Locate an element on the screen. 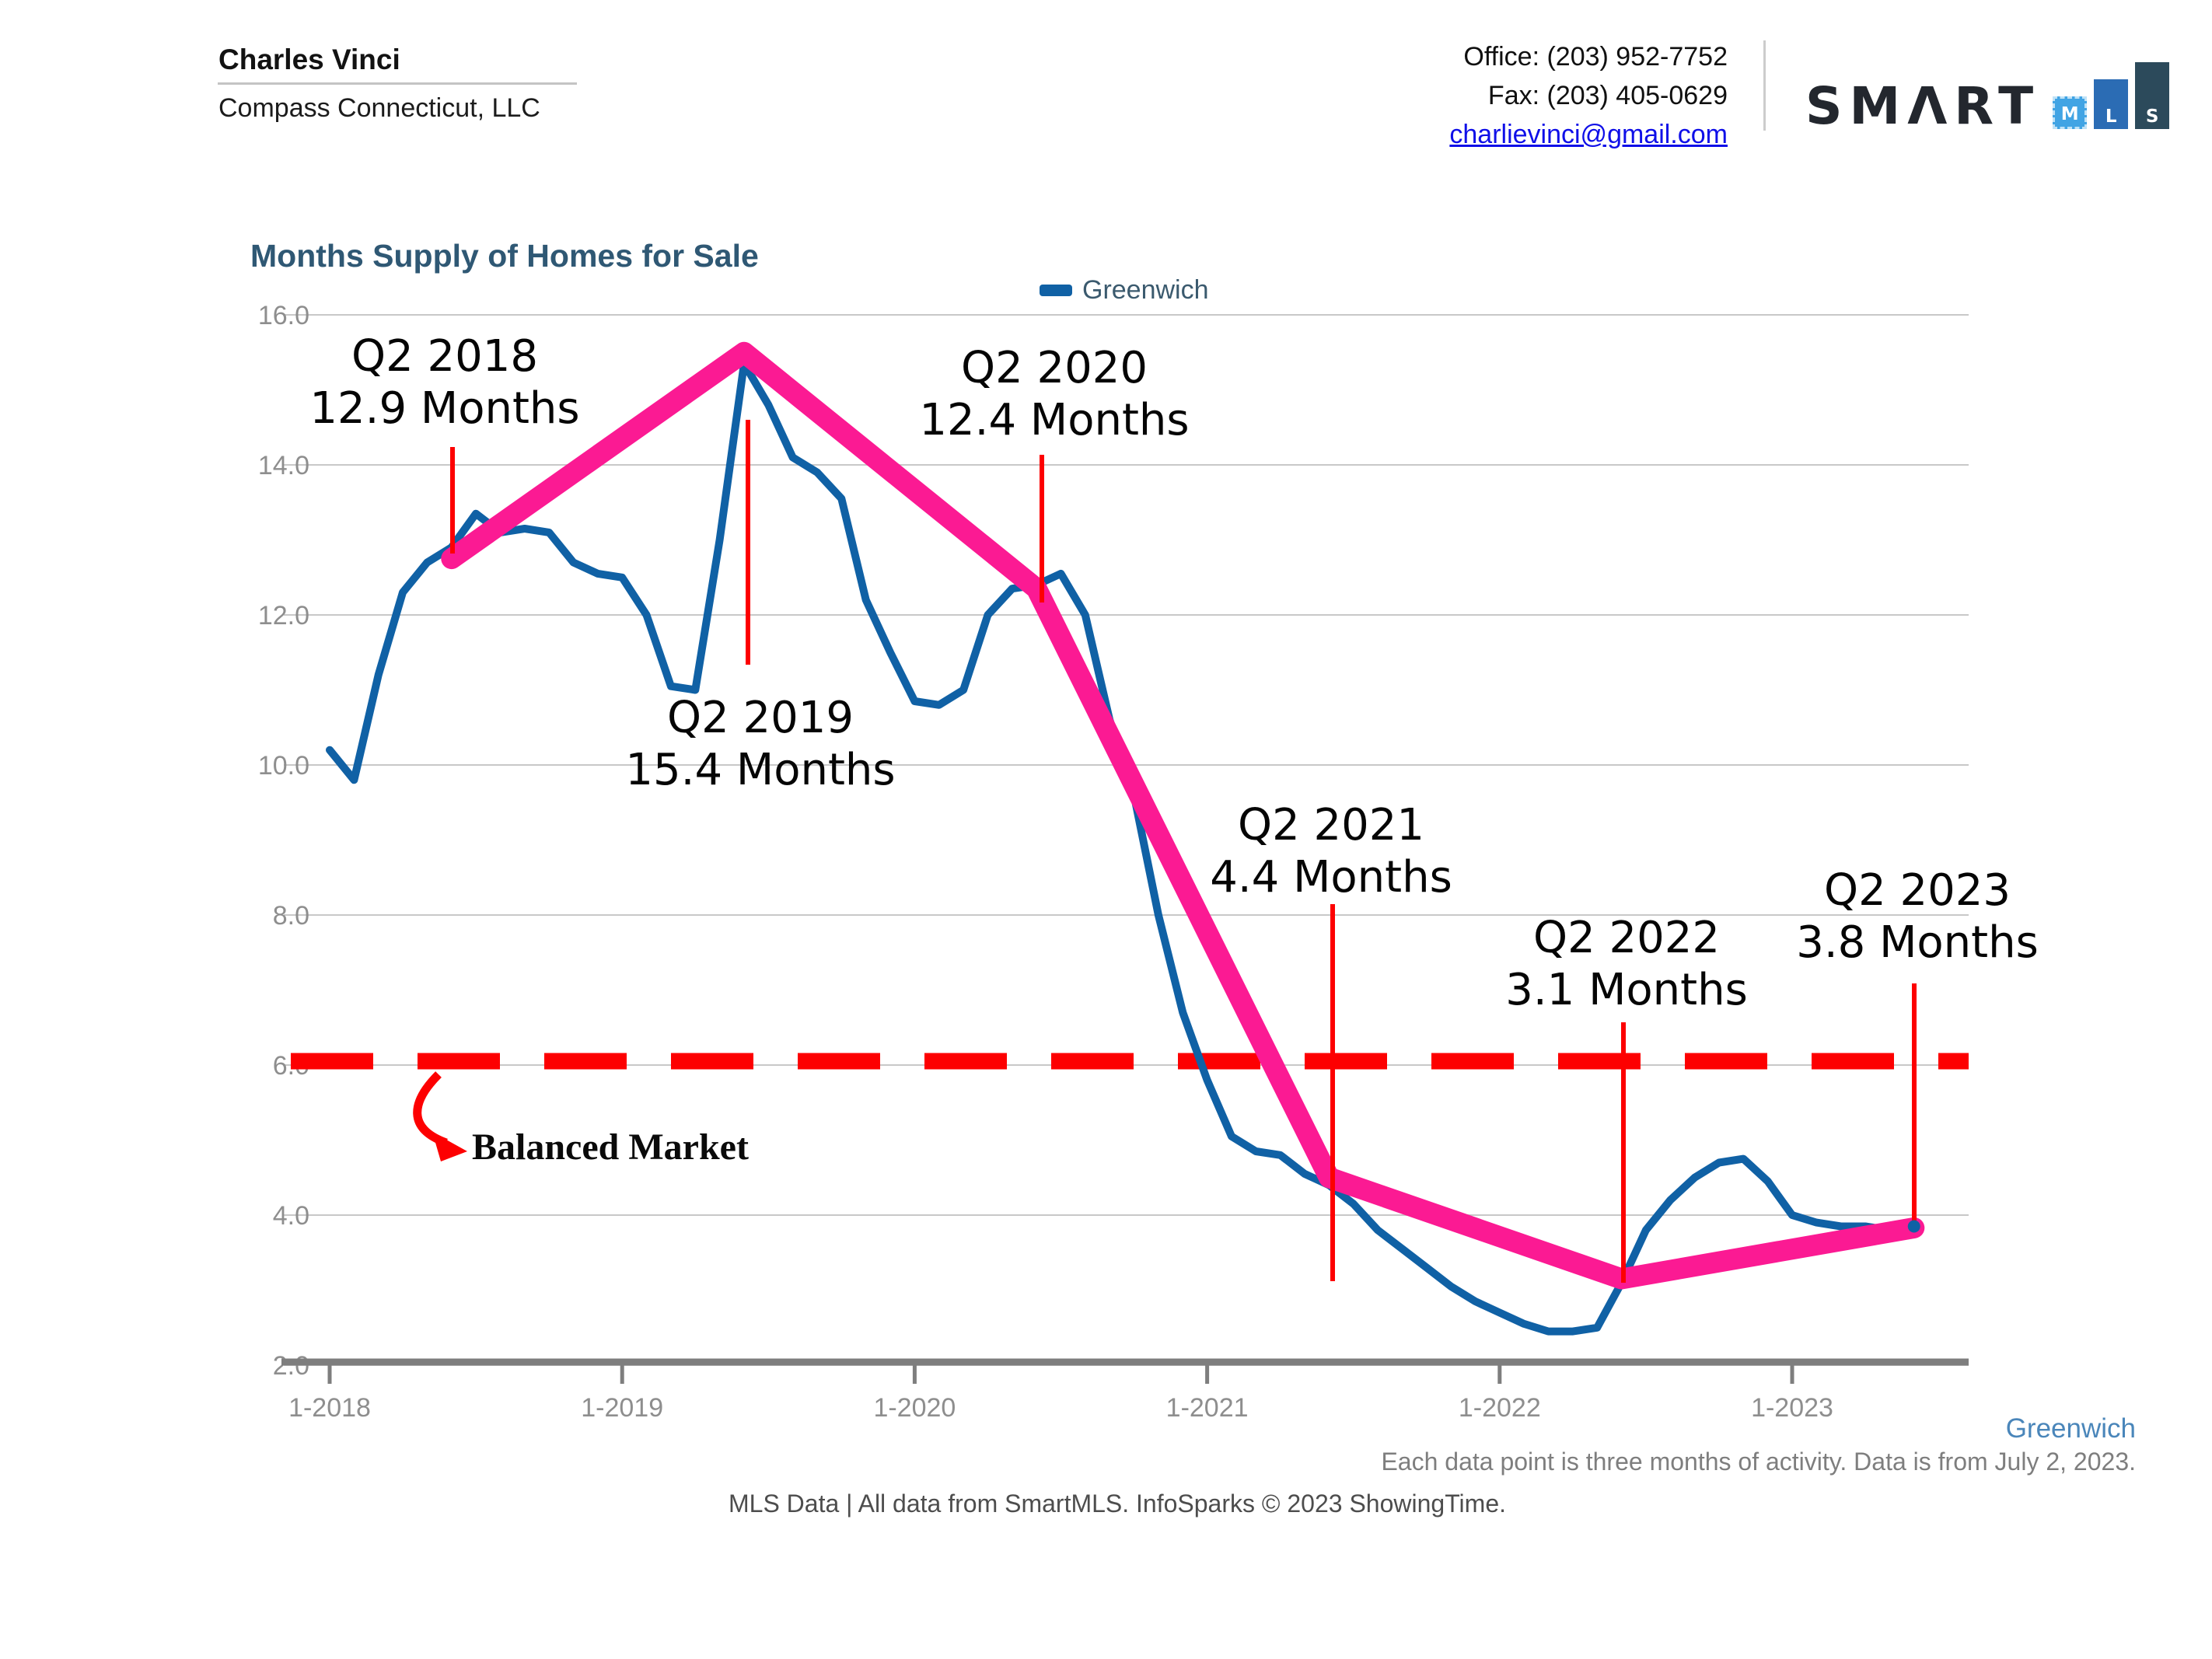 This screenshot has width=2212, height=1659. series-label-bottom: Greenwich is located at coordinates (2070, 1428).